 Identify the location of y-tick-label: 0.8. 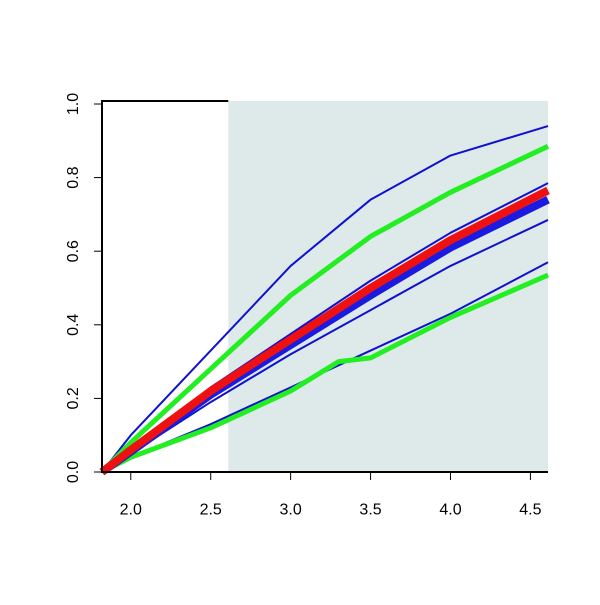
(73, 177).